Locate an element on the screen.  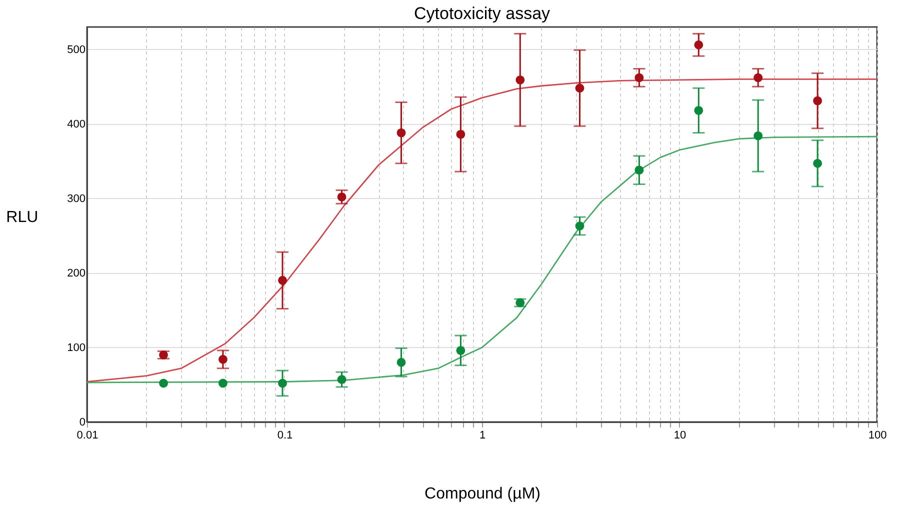
x-tick-label: 0.01 is located at coordinates (87, 436).